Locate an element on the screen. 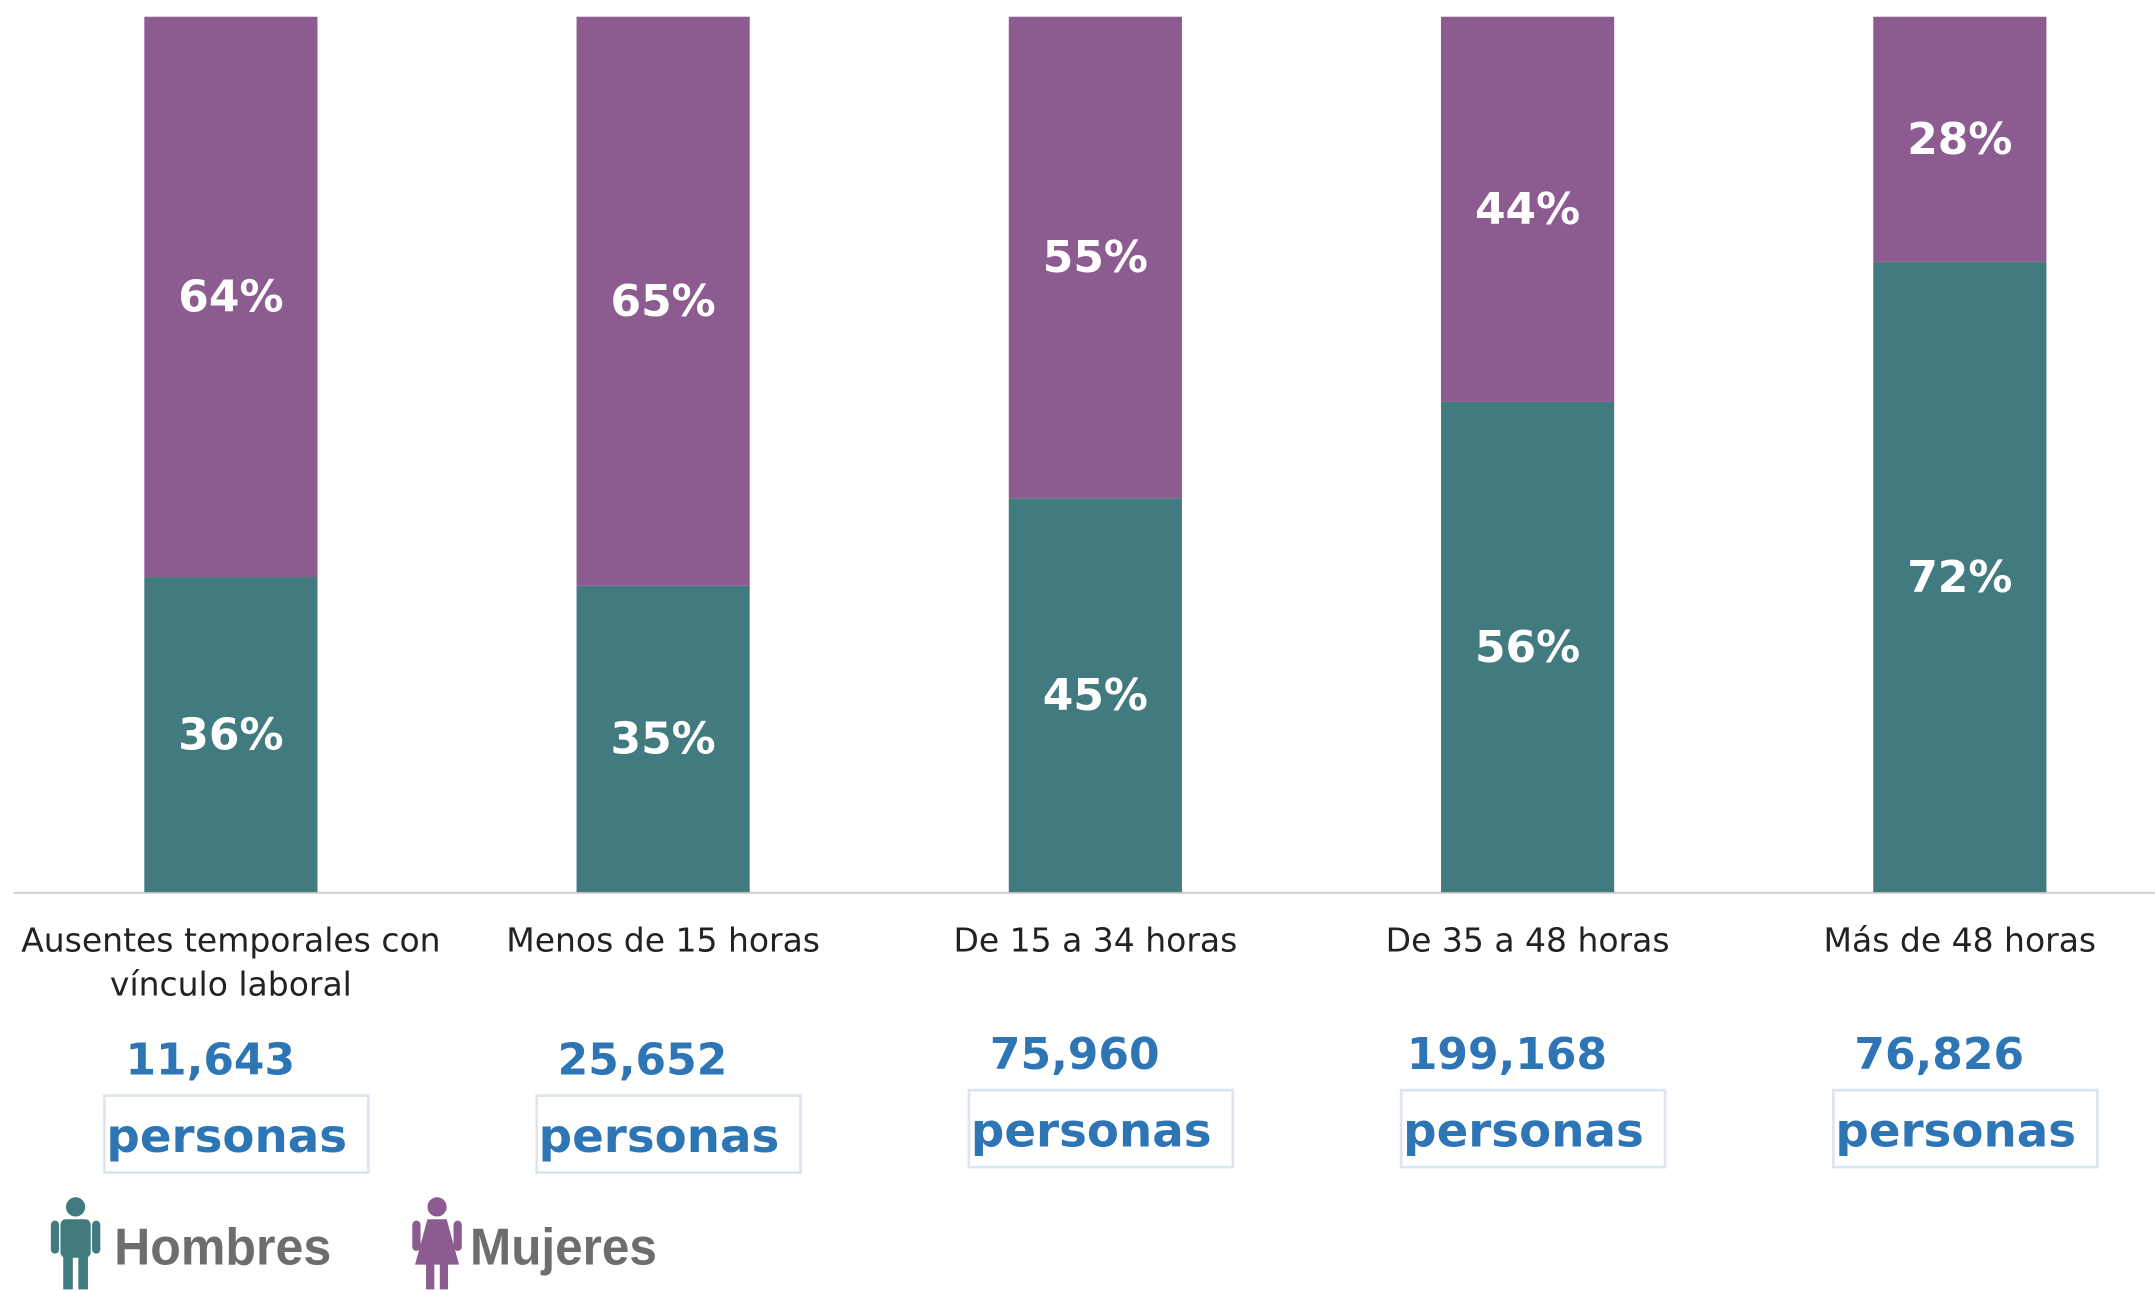  data-label: 72% is located at coordinates (1959, 577).